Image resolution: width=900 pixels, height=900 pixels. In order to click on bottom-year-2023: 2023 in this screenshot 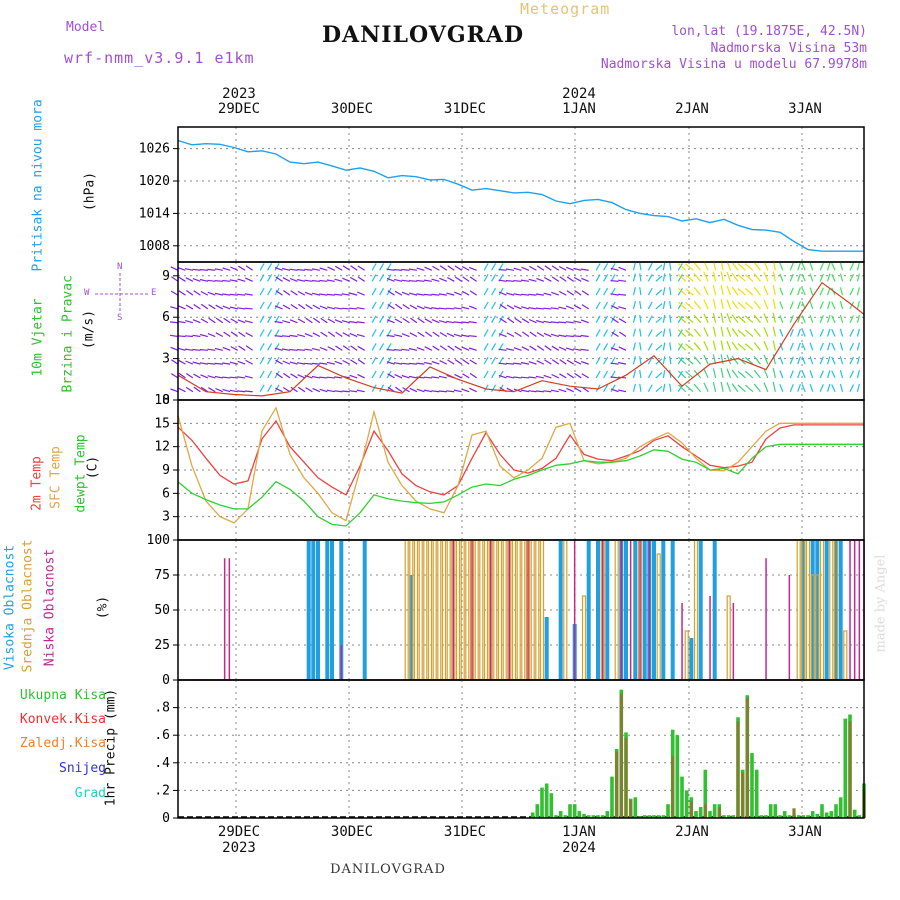, I will do `click(239, 848)`.